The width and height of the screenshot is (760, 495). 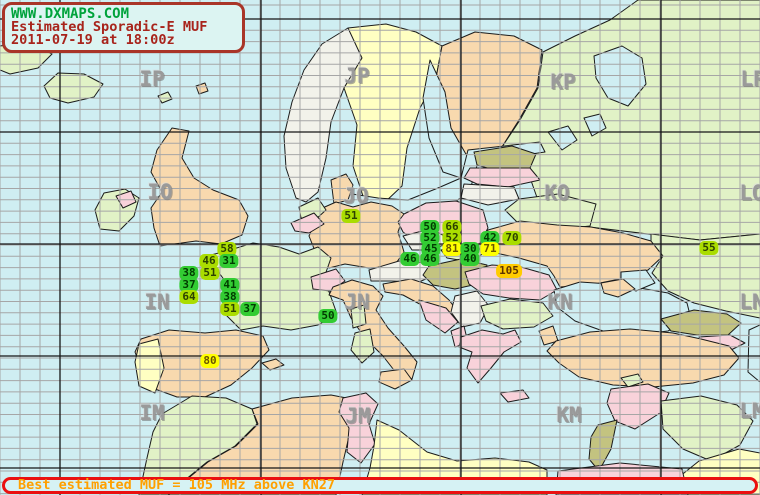 What do you see at coordinates (93, 40) in the screenshot?
I see `map-datetime: 2011-07-19 at 18:00z` at bounding box center [93, 40].